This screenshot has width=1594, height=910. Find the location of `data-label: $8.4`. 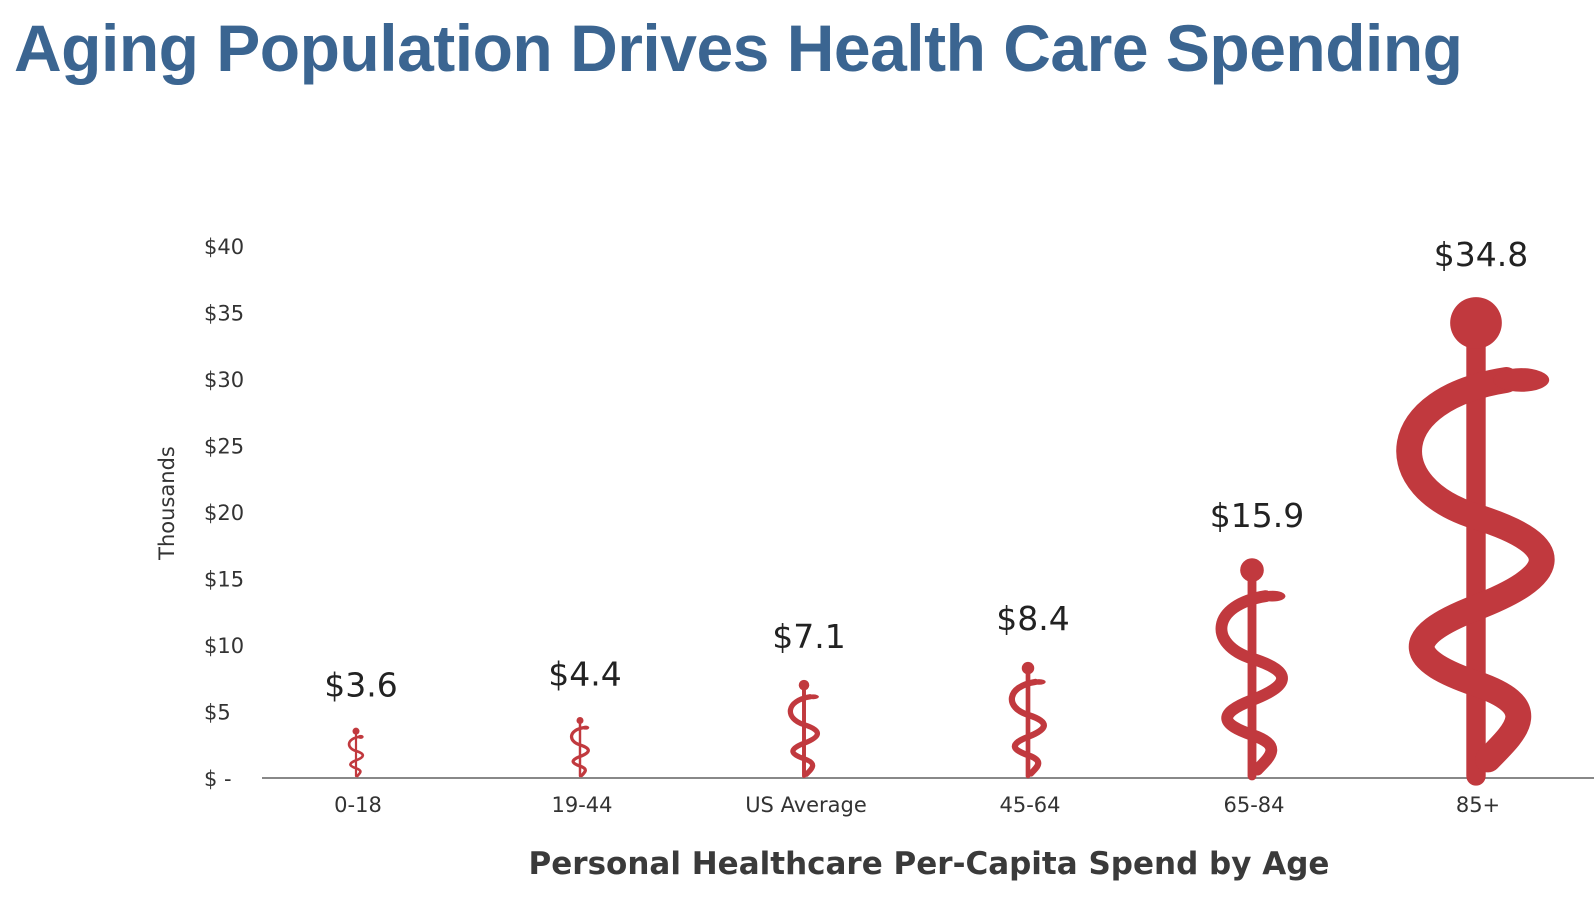

data-label: $8.4 is located at coordinates (1032, 618).